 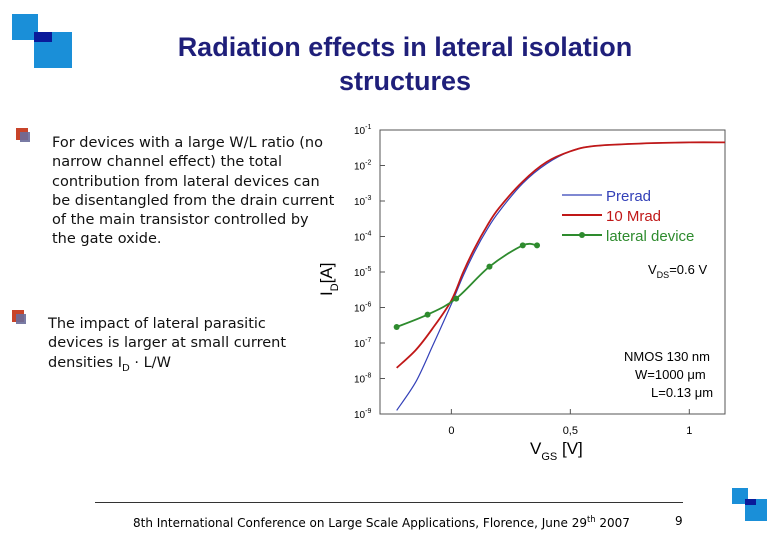 What do you see at coordinates (689, 431) in the screenshot?
I see `x-tick-label: 1` at bounding box center [689, 431].